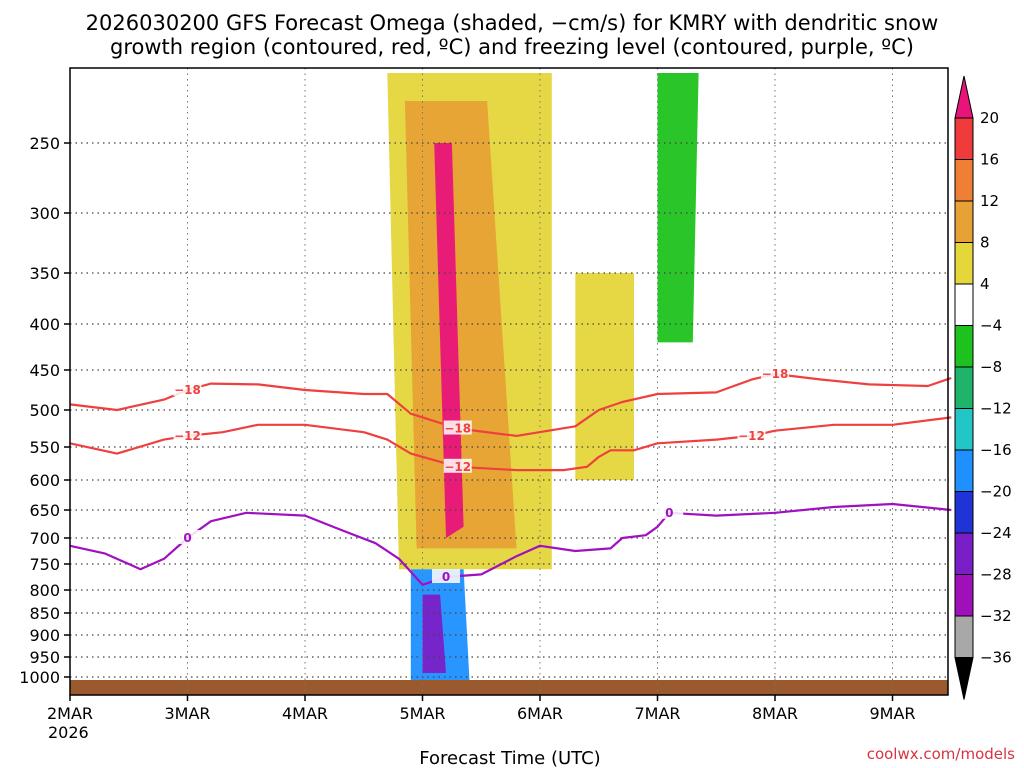  What do you see at coordinates (991, 326) in the screenshot?
I see `colorbar-tick-label: −4` at bounding box center [991, 326].